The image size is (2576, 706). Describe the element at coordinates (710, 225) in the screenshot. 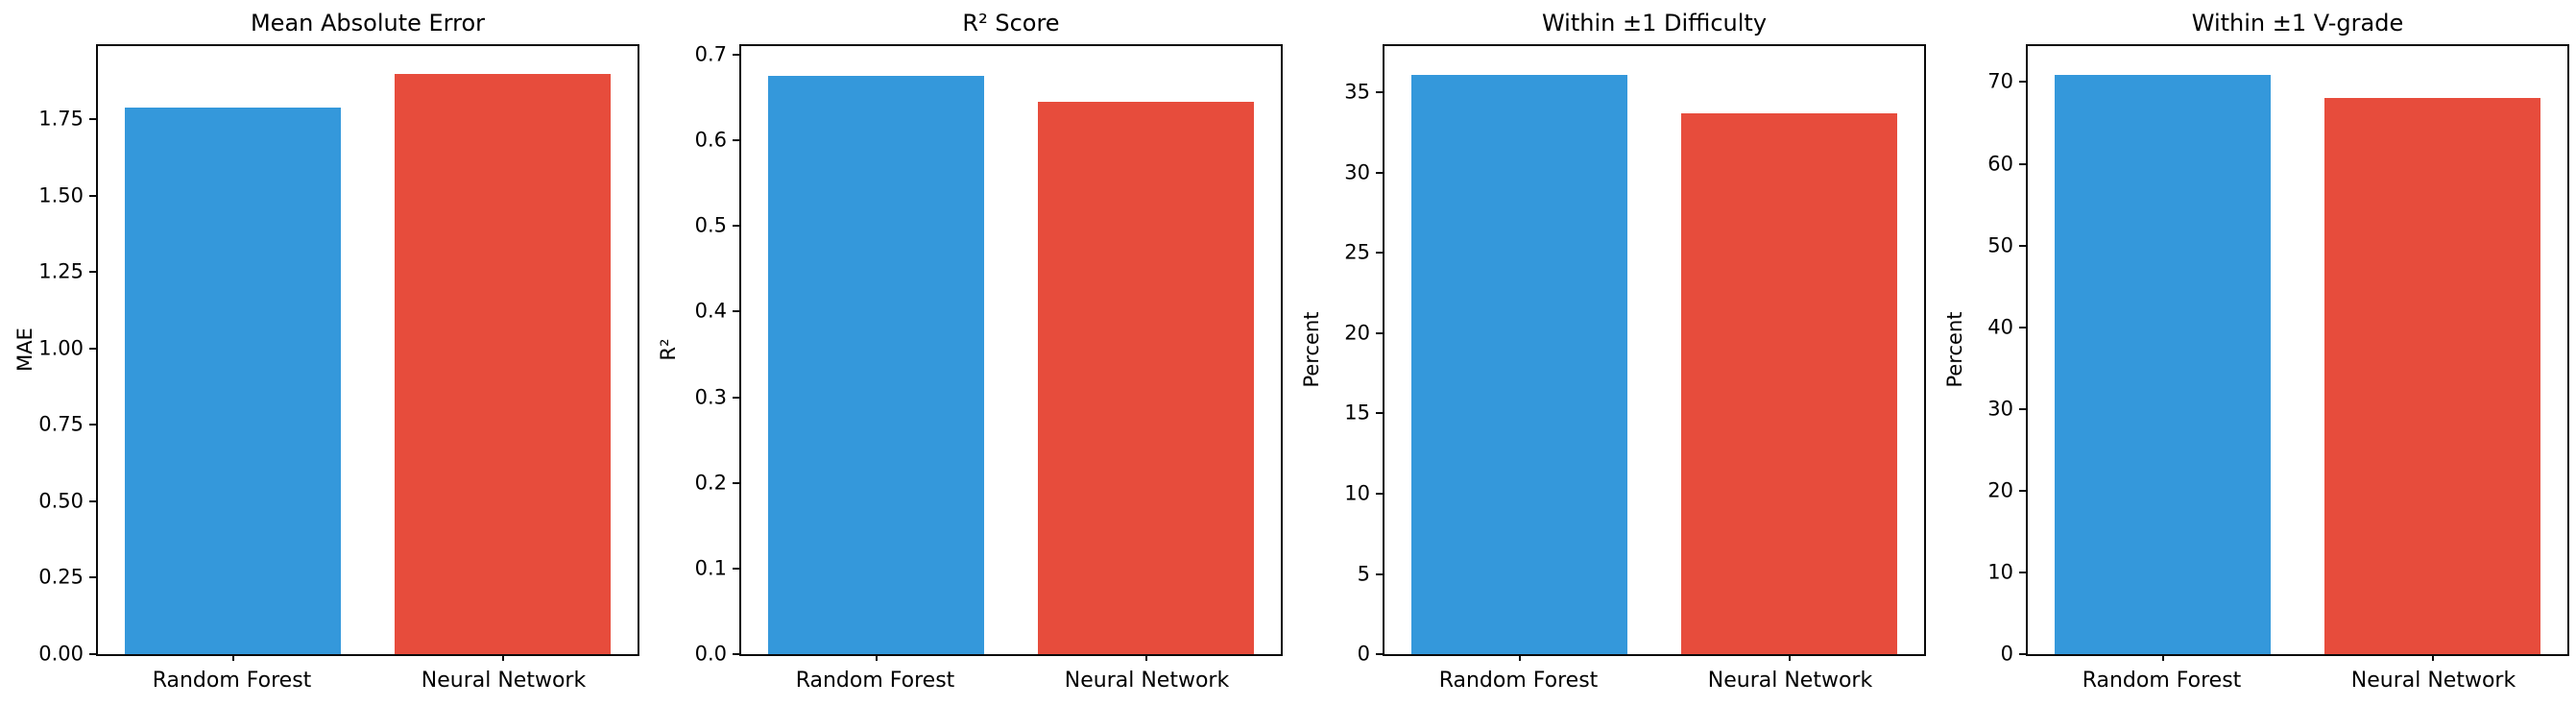

I see `y-tick-label: 0.5` at that location.